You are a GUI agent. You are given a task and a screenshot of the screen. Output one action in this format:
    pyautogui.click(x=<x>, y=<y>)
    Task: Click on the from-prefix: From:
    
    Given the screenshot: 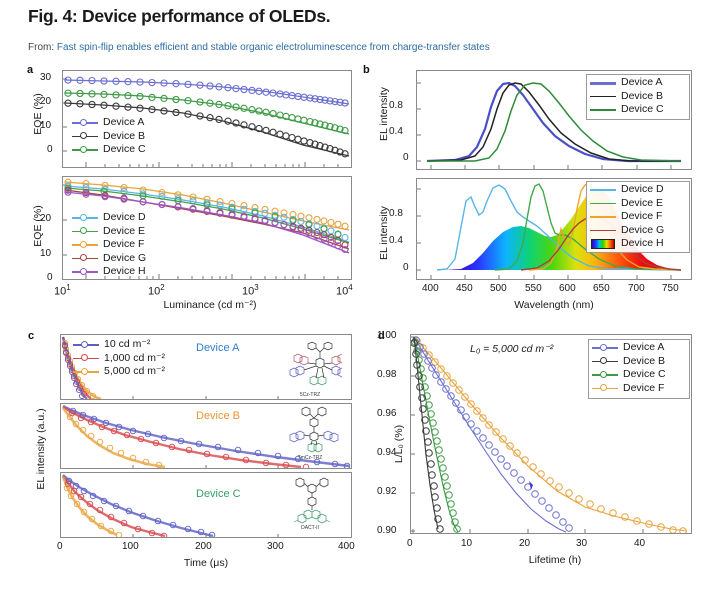 What is the action you would take?
    pyautogui.click(x=41, y=47)
    